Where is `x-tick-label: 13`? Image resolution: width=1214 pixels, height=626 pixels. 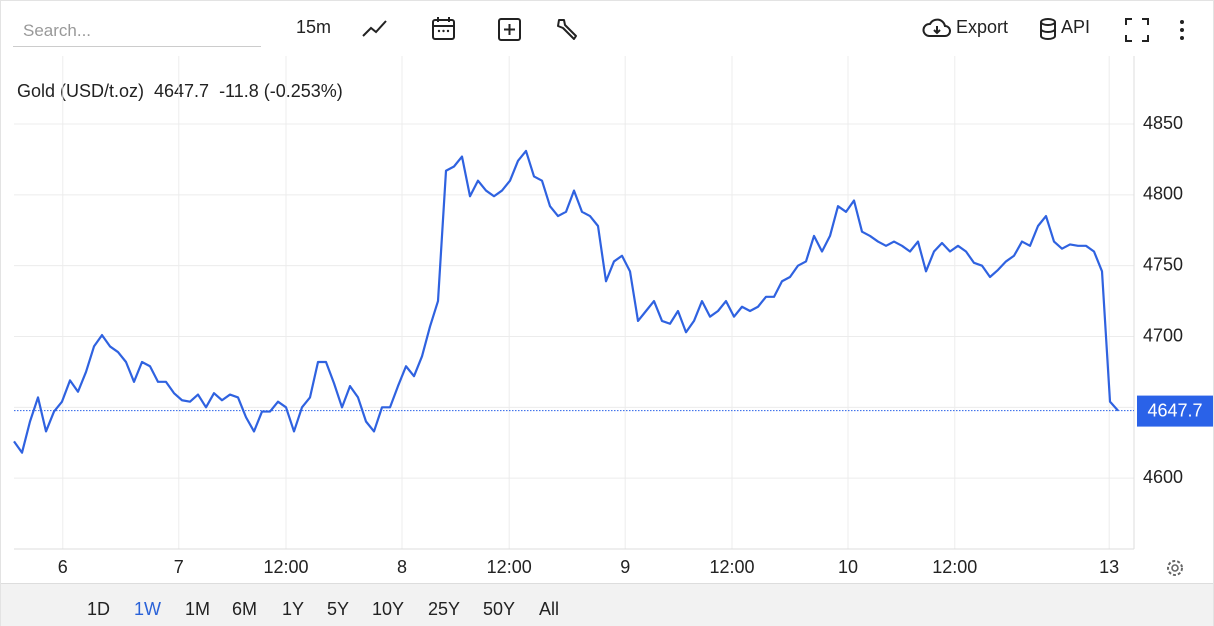
x-tick-label: 13 is located at coordinates (1109, 567).